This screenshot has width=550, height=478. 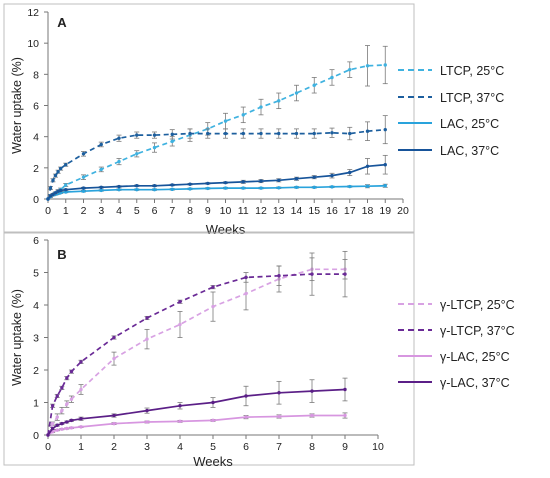 What do you see at coordinates (312, 447) in the screenshot?
I see `x-tick-label: 8` at bounding box center [312, 447].